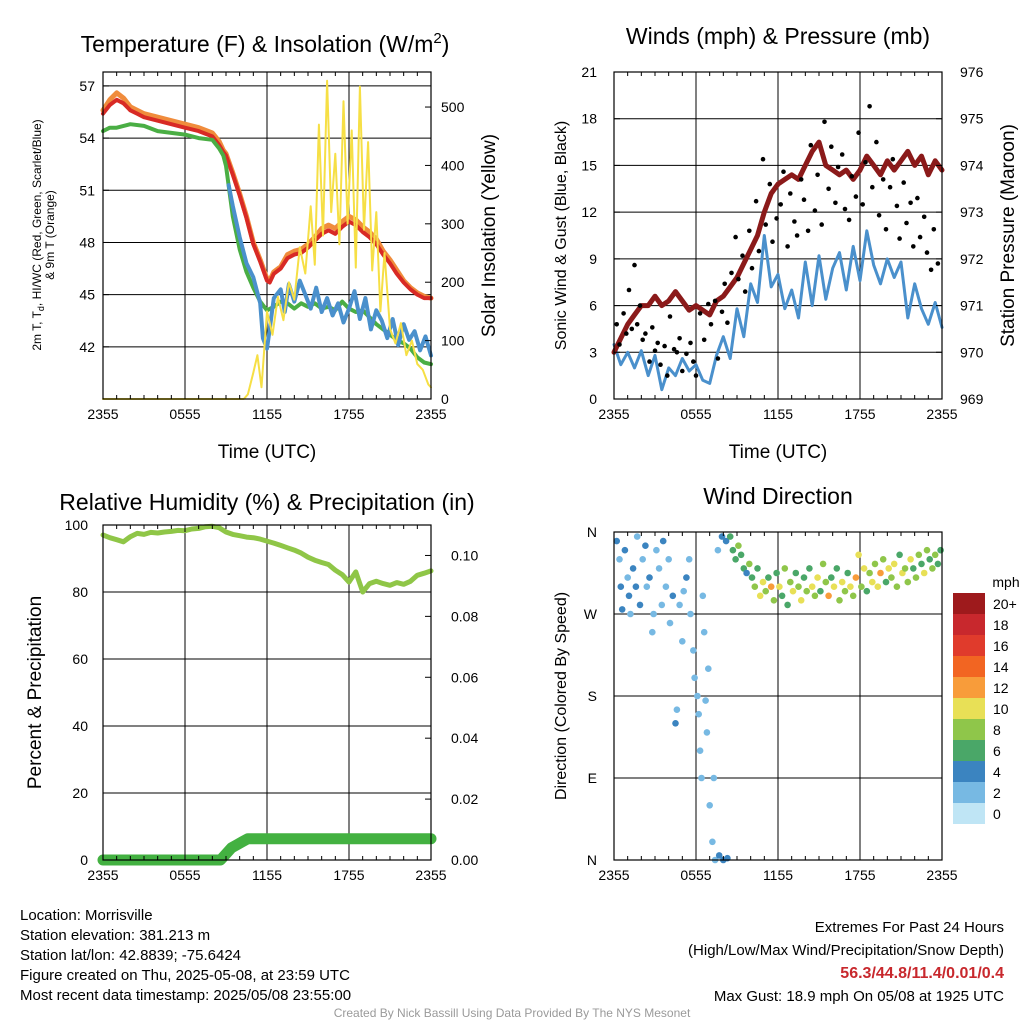 This screenshot has width=1024, height=1024. Describe the element at coordinates (453, 224) in the screenshot. I see `y2-tick-label: 300` at that location.